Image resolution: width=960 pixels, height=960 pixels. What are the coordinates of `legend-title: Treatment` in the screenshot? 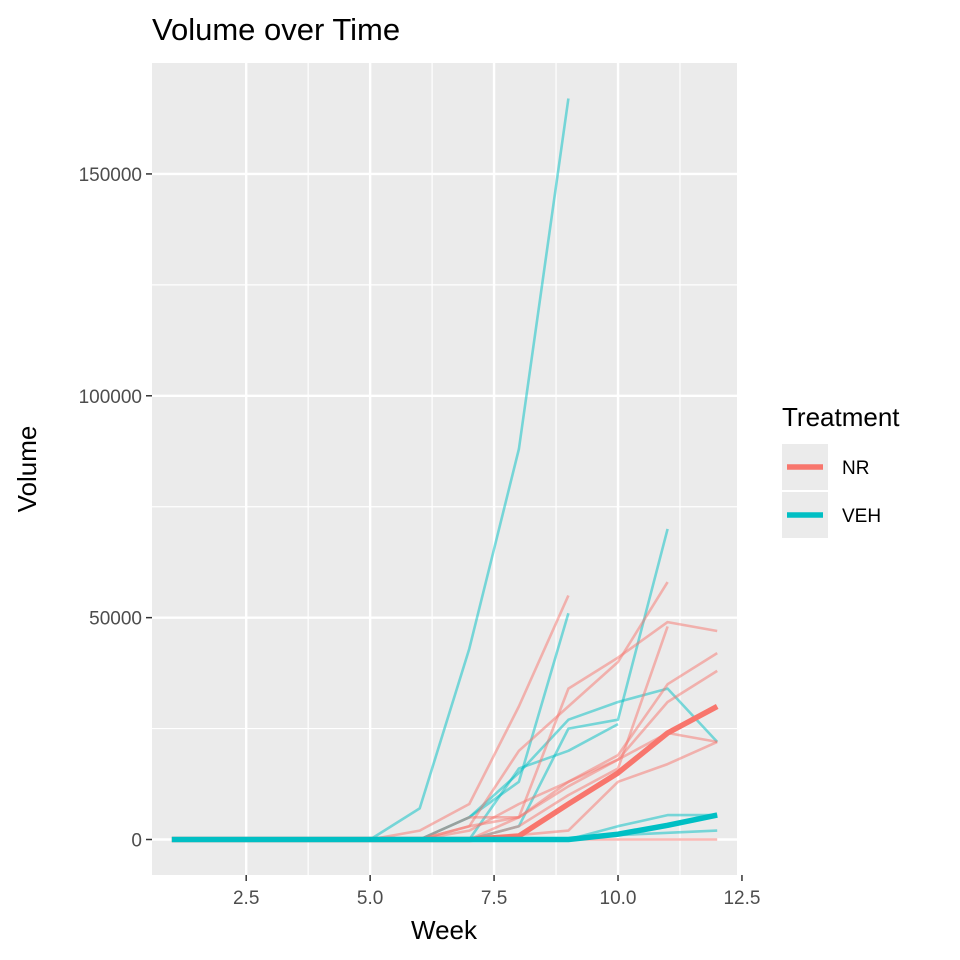 It's located at (841, 417).